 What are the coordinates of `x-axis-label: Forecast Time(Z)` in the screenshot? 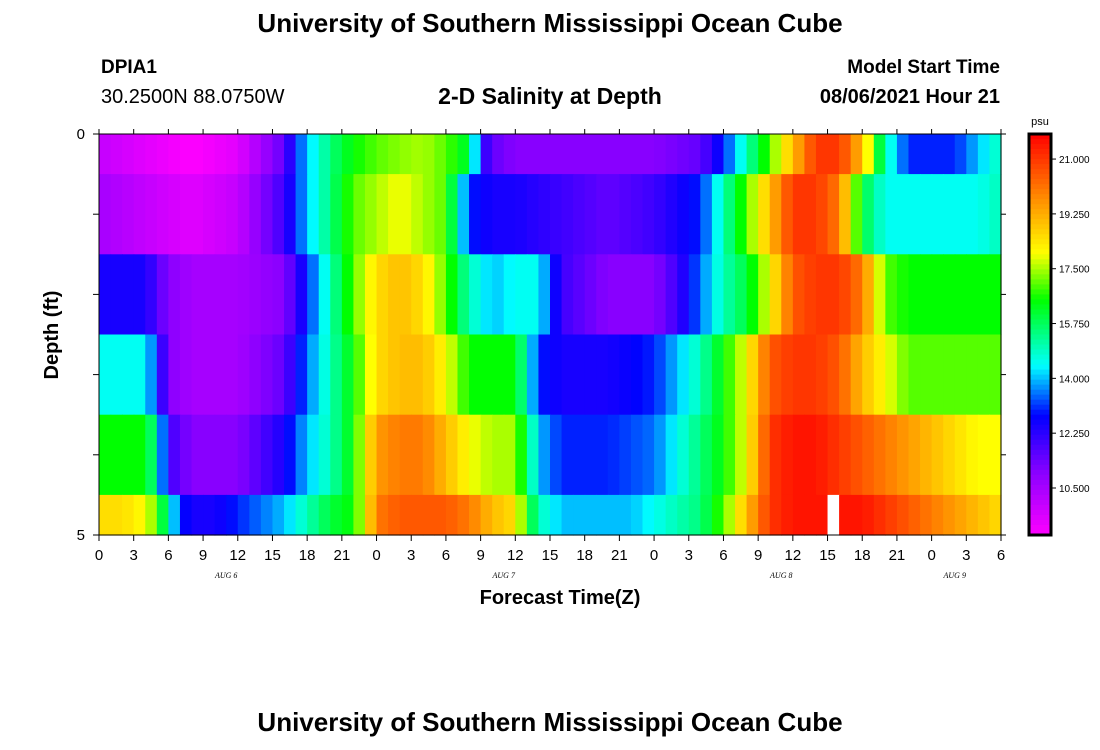 It's located at (560, 598).